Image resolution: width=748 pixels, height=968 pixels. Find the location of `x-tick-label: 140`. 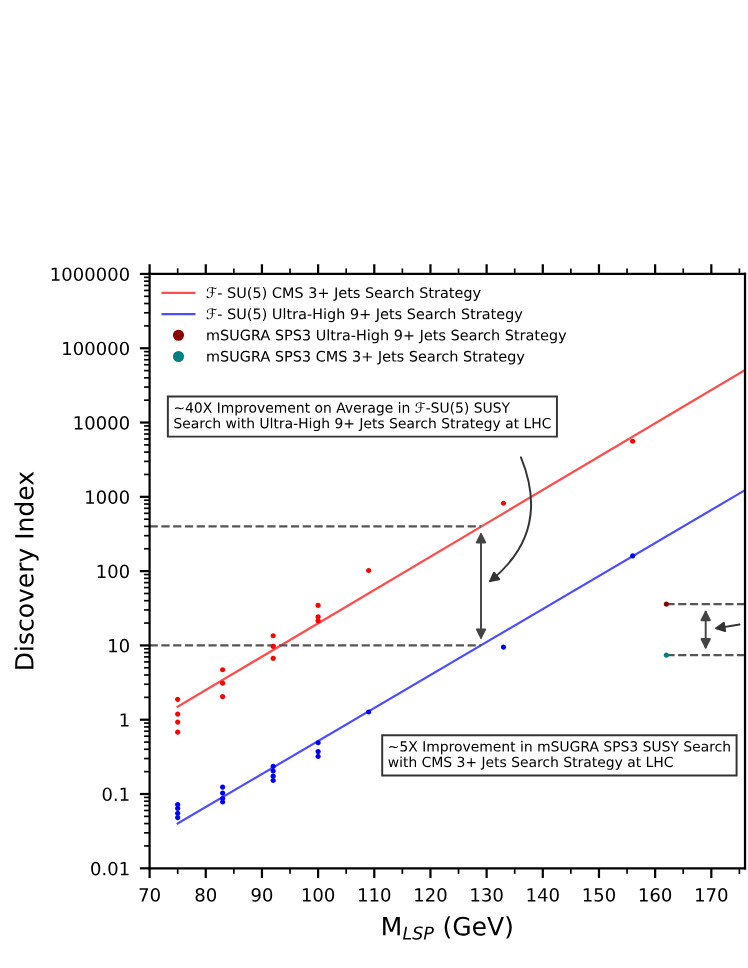

x-tick-label: 140 is located at coordinates (543, 895).